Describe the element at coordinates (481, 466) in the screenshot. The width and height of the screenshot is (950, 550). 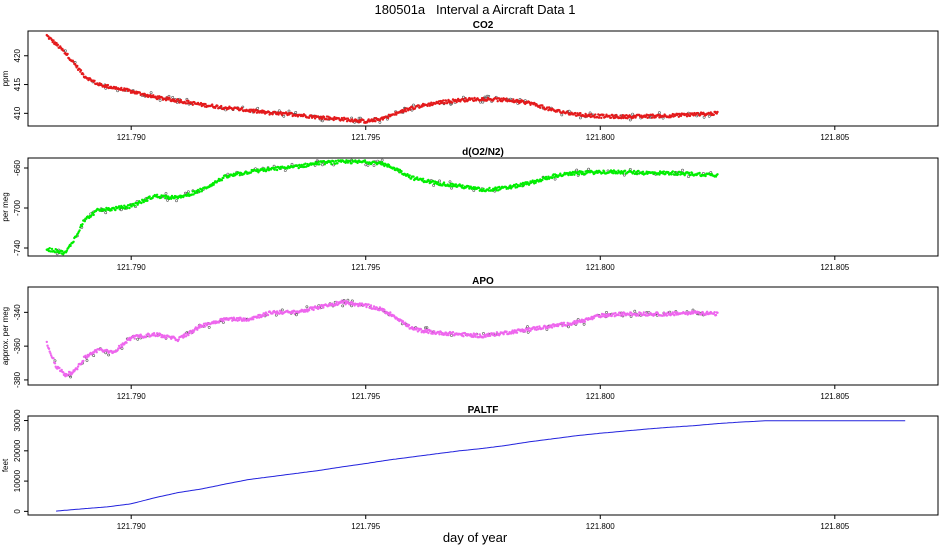
I see `series-line` at that location.